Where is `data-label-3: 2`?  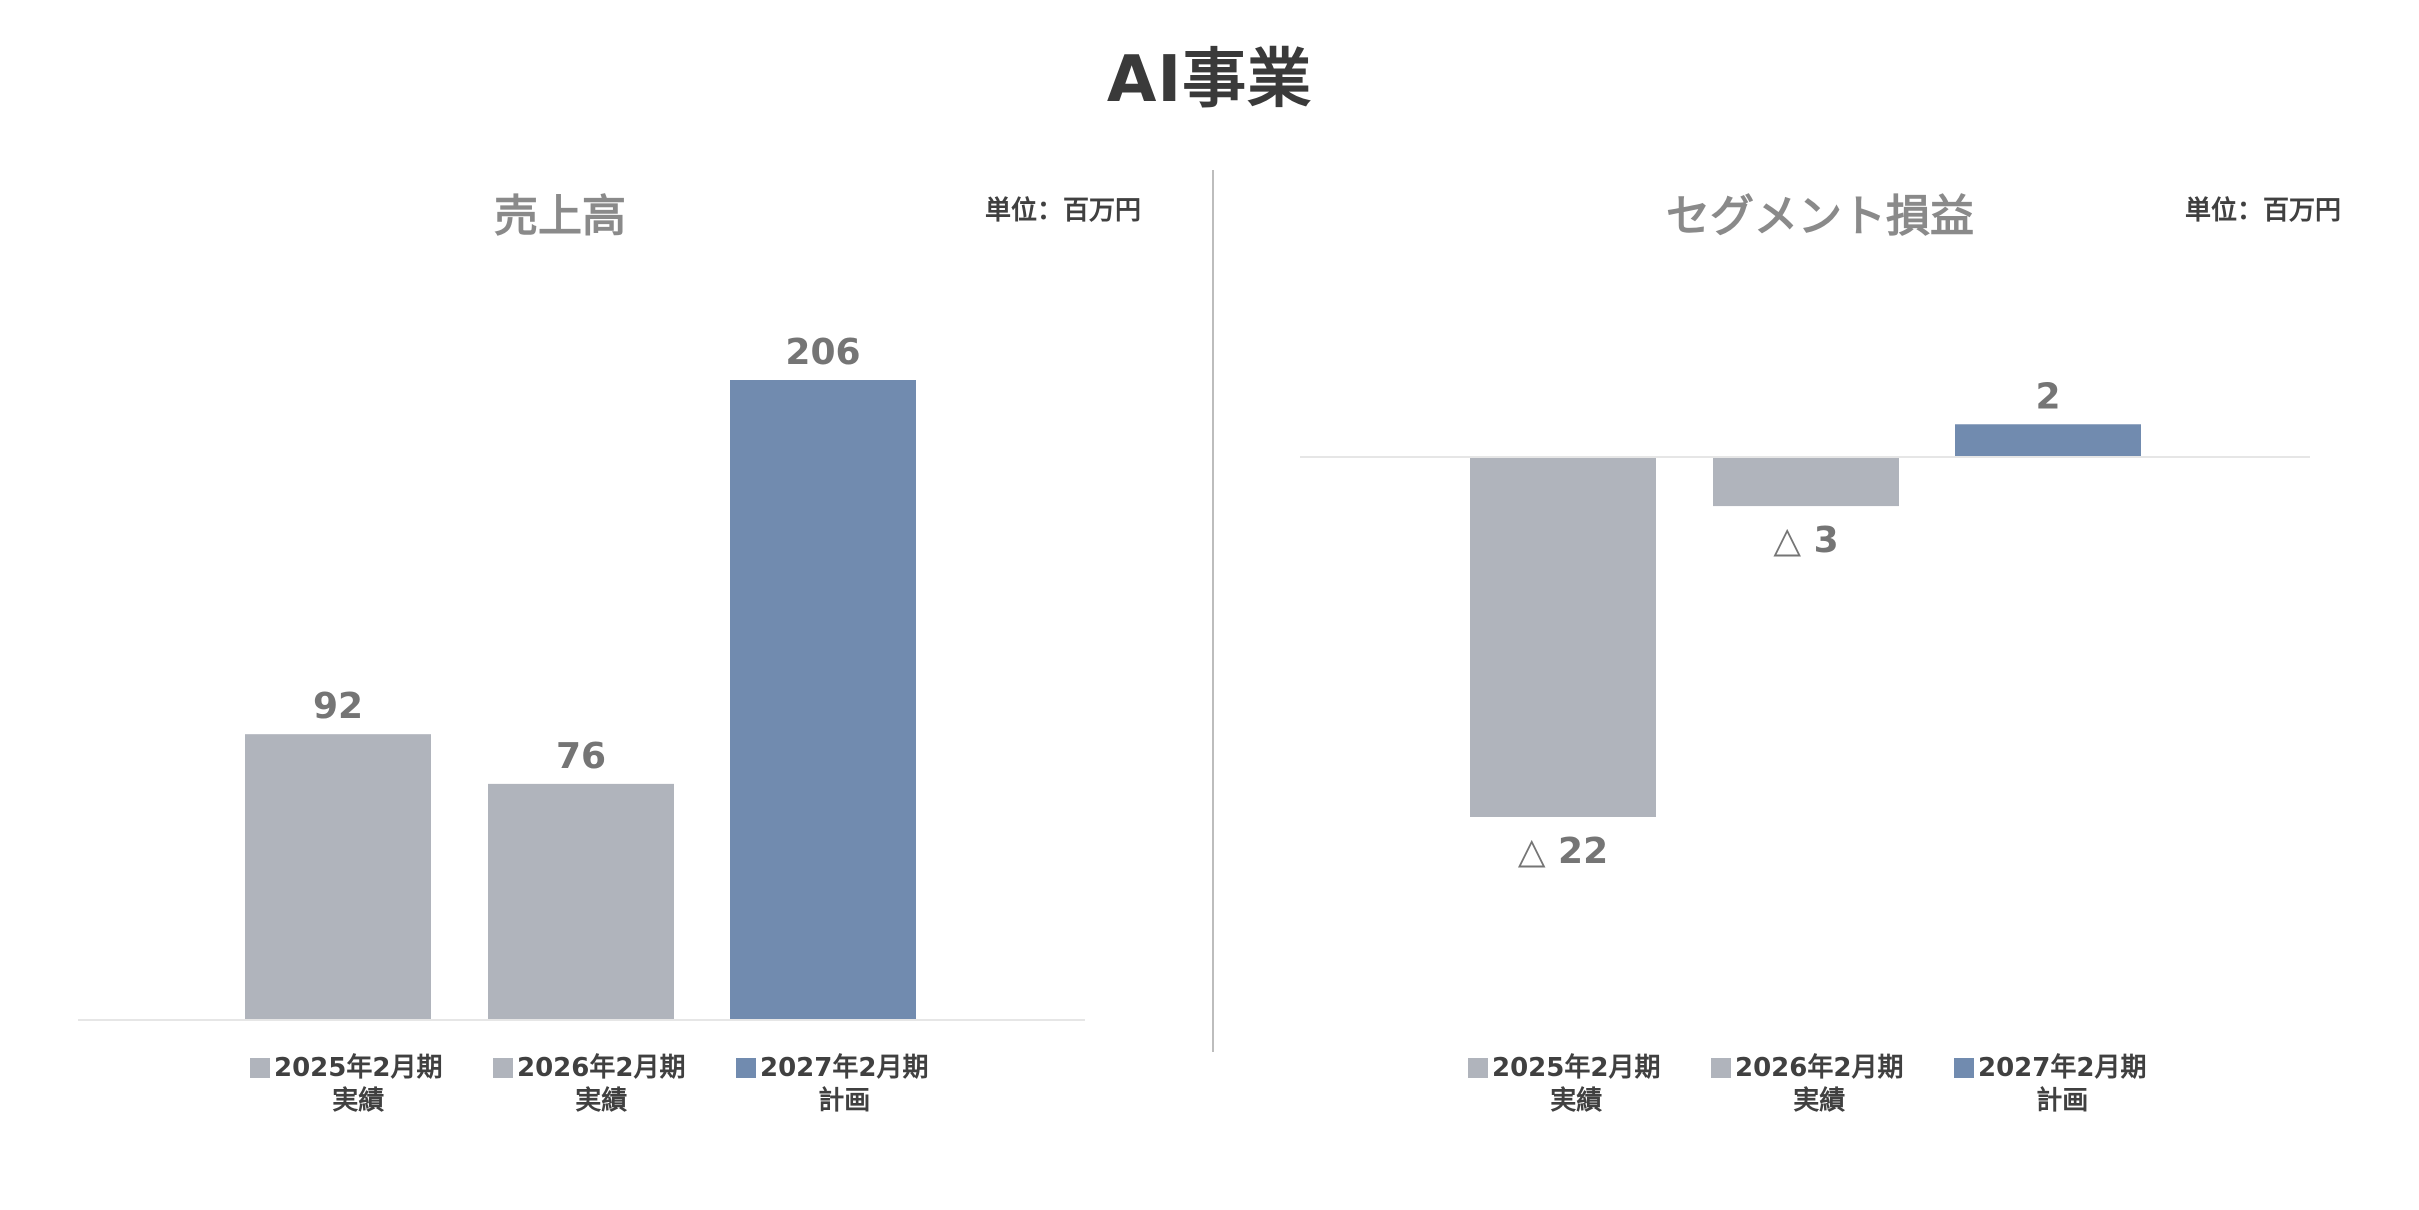 data-label-3: 2 is located at coordinates (2047, 396).